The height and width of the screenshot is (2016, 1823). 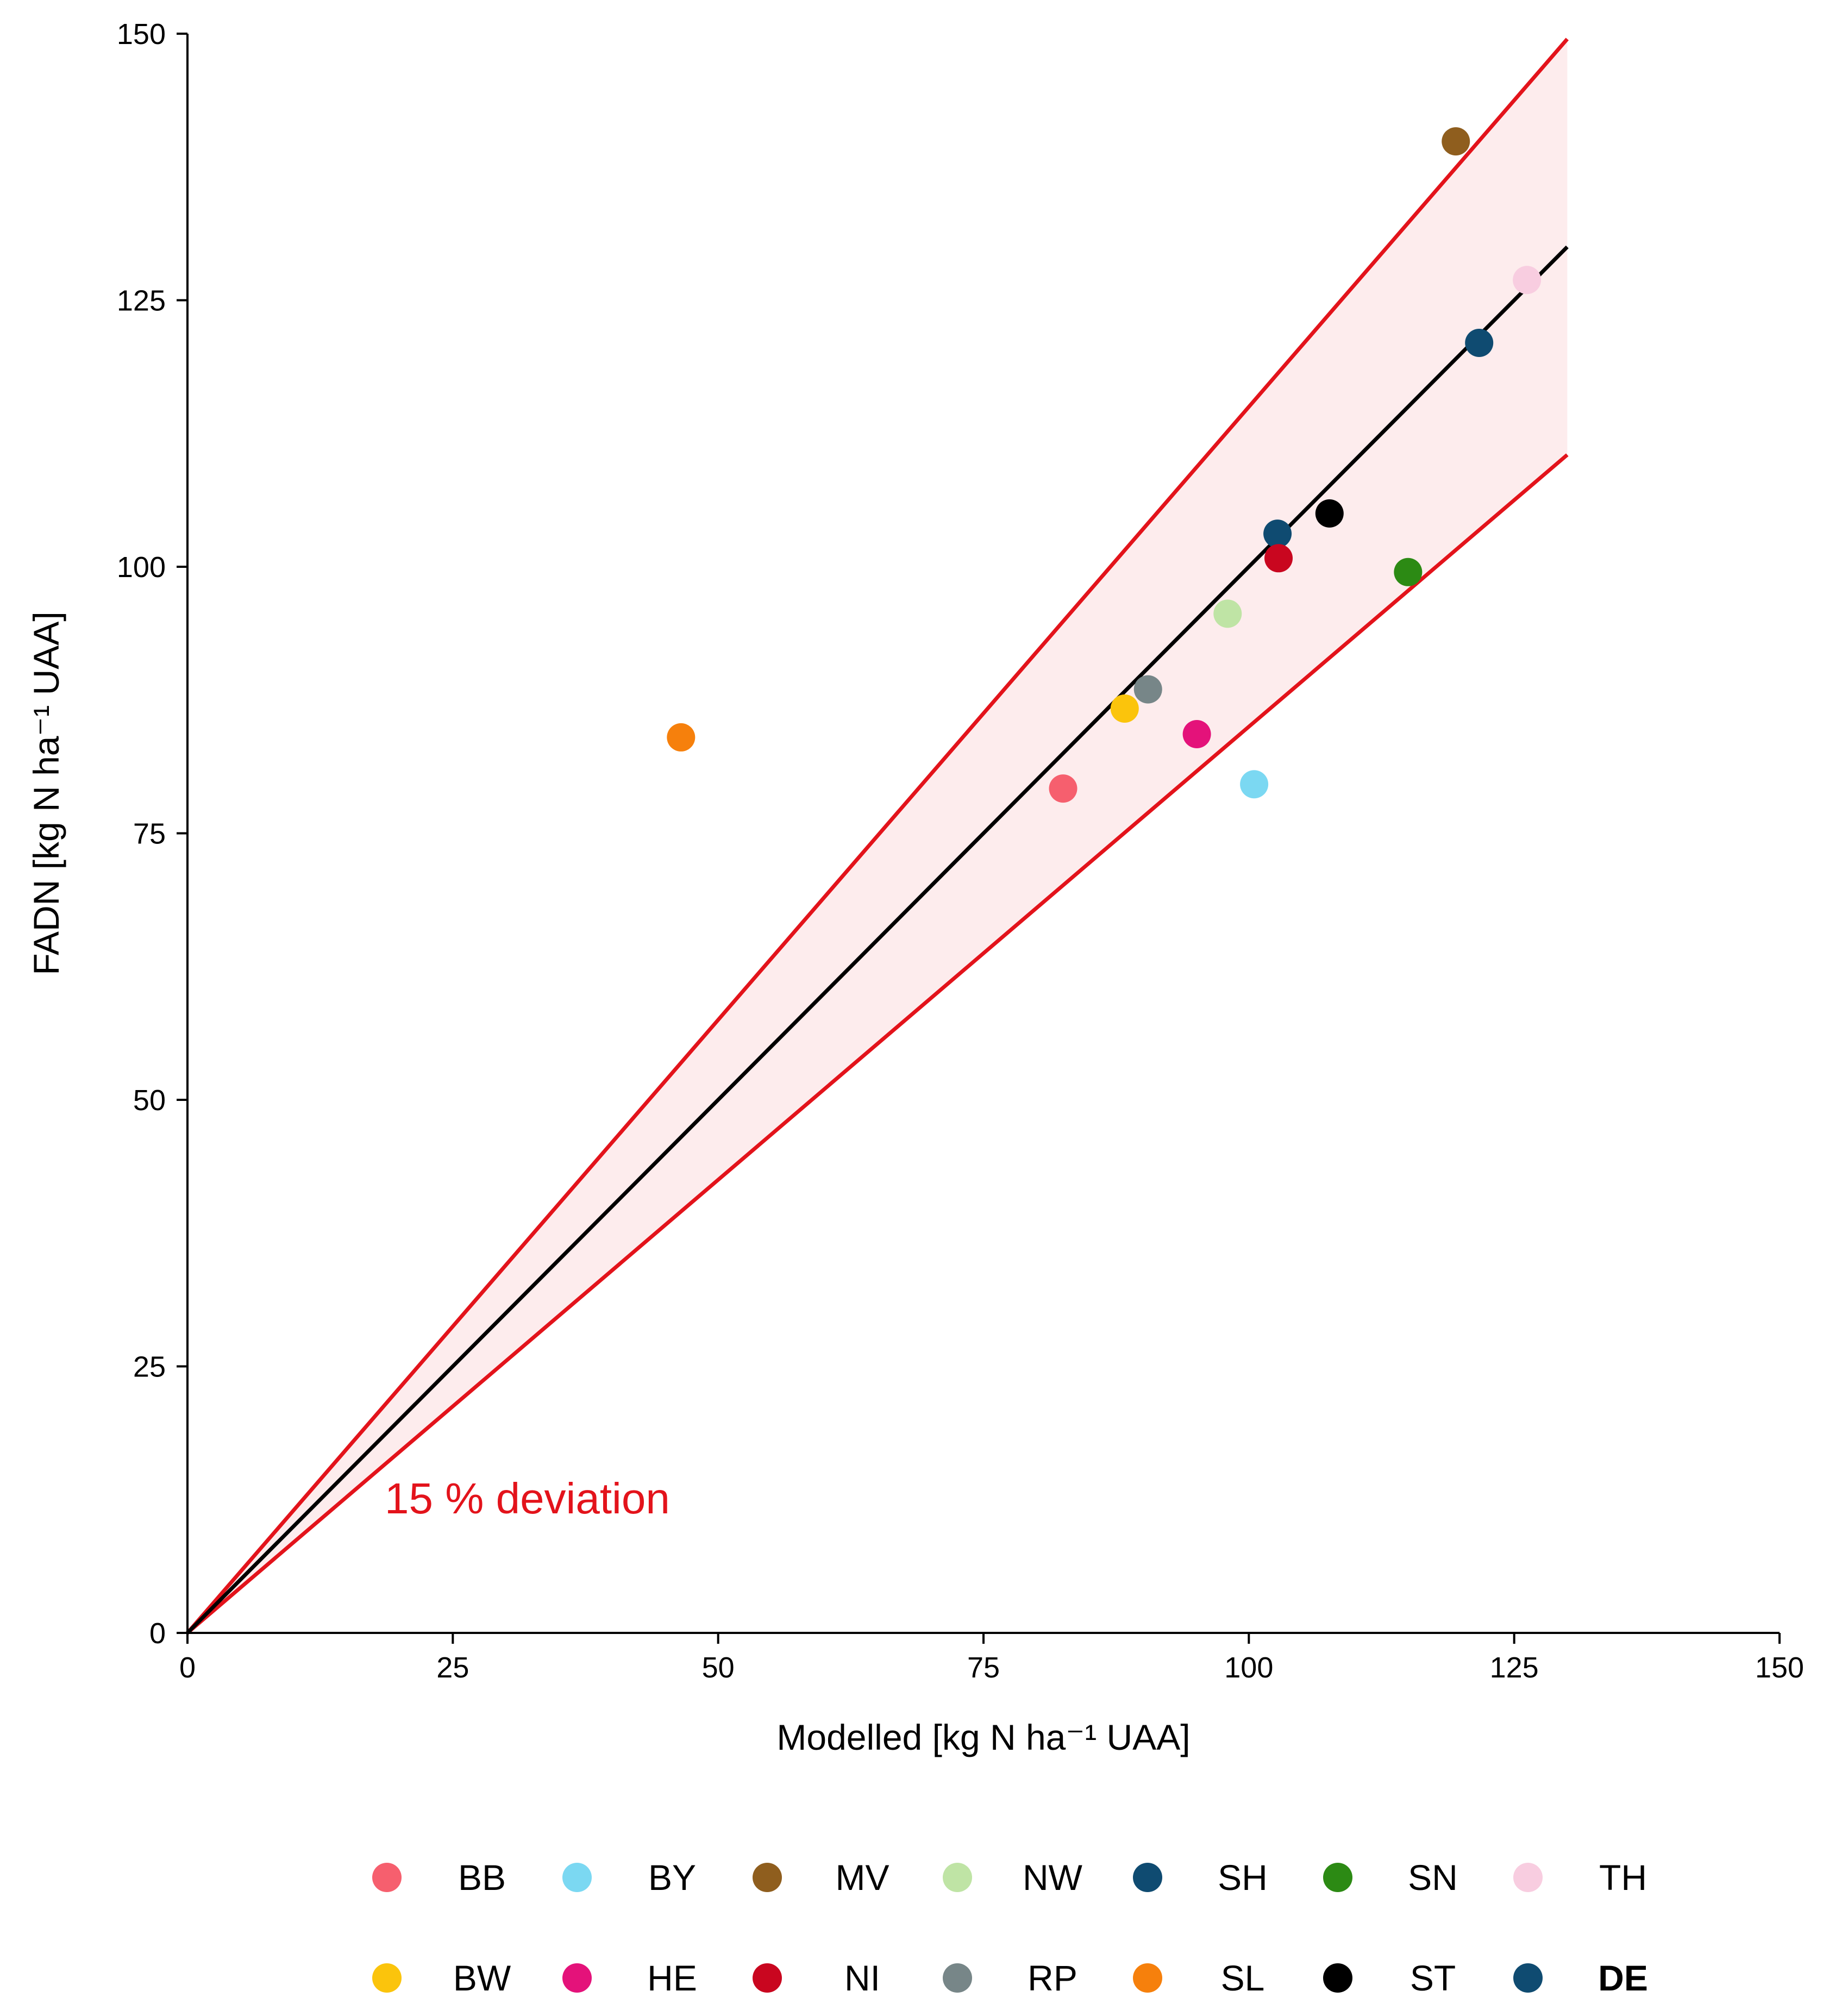 I want to click on point-de, so click(x=1479, y=342).